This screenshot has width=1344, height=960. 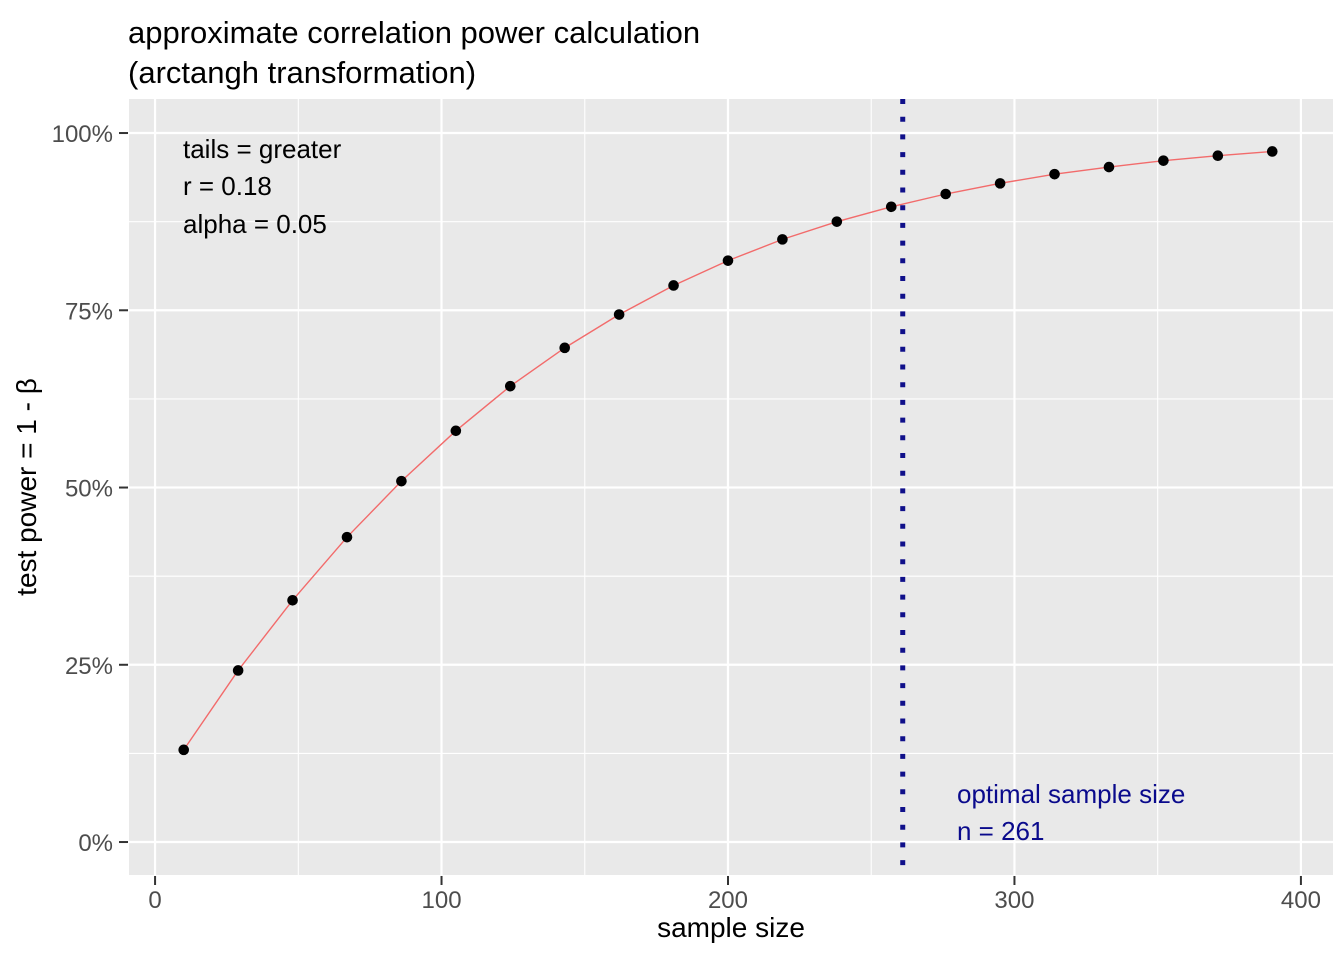 What do you see at coordinates (1301, 900) in the screenshot?
I see `x-tick-label: 400` at bounding box center [1301, 900].